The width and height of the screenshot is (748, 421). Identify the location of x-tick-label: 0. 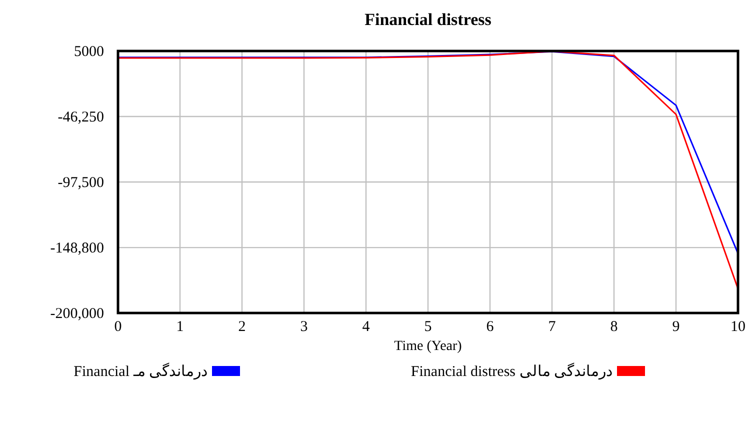
(118, 327).